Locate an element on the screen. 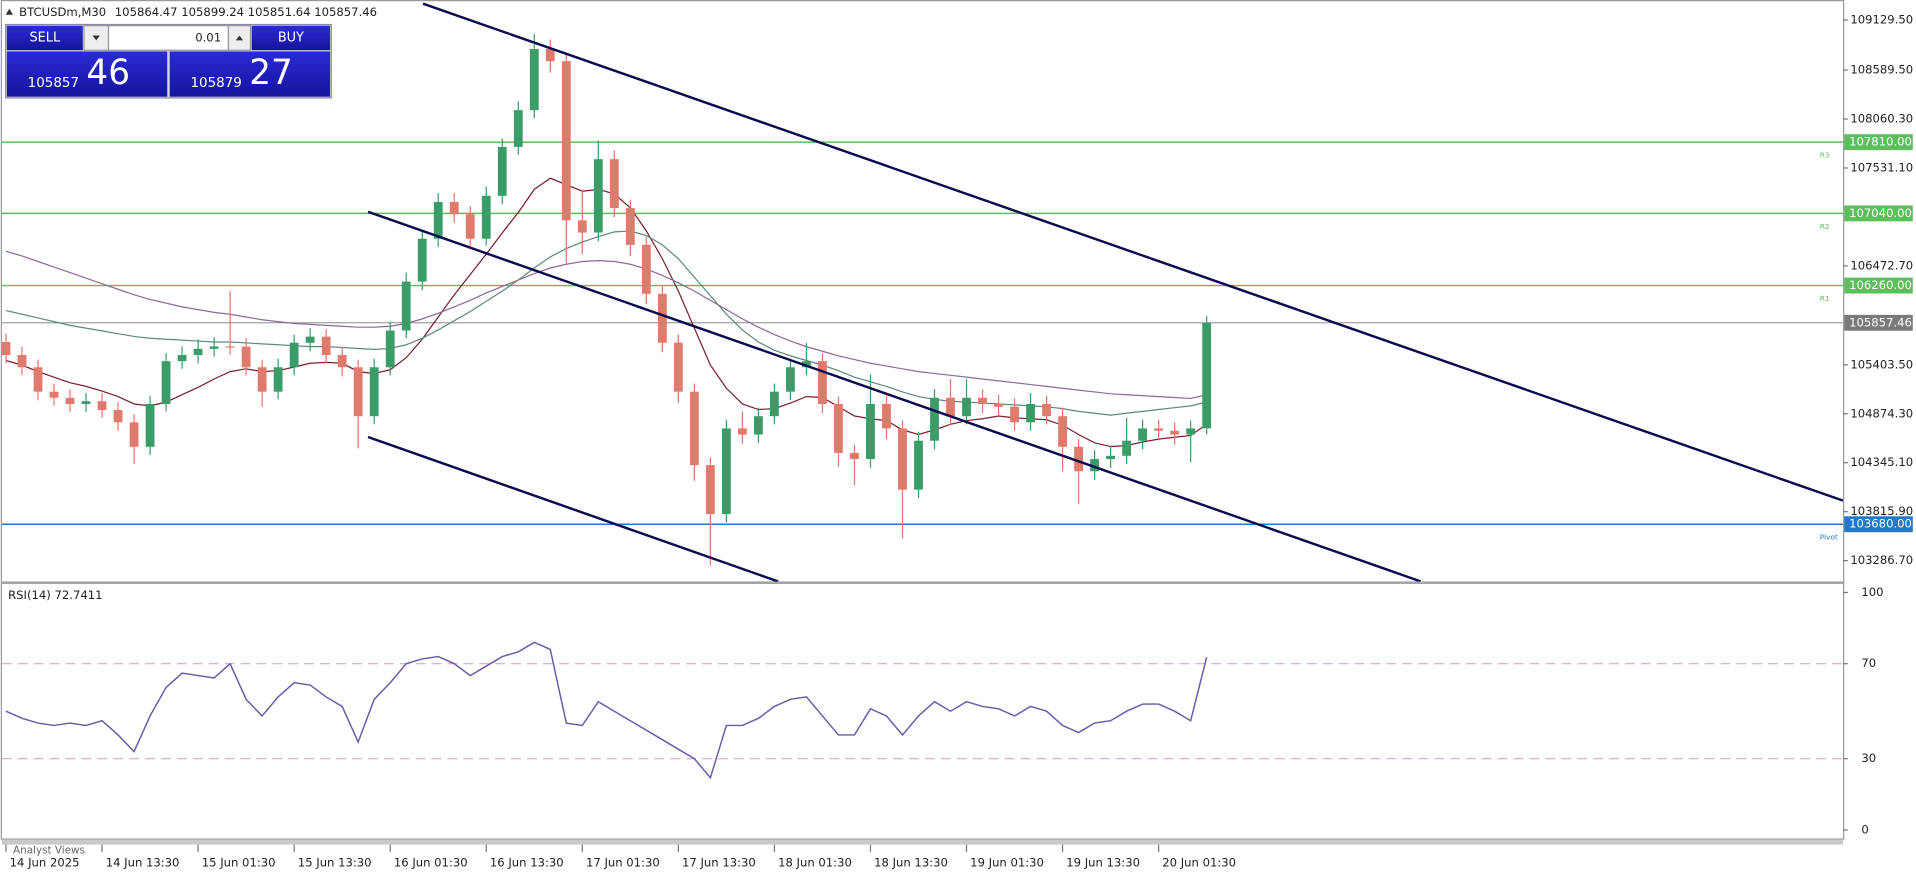 This screenshot has height=874, width=1916. one-click-trading: SELL 0.01 BUY 105857 46 105879 27 is located at coordinates (168, 61).